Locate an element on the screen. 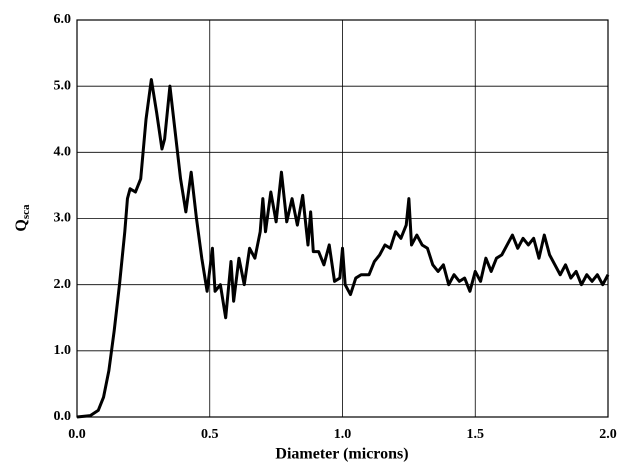 The width and height of the screenshot is (621, 471). x-tick-label: 1.5 is located at coordinates (476, 434).